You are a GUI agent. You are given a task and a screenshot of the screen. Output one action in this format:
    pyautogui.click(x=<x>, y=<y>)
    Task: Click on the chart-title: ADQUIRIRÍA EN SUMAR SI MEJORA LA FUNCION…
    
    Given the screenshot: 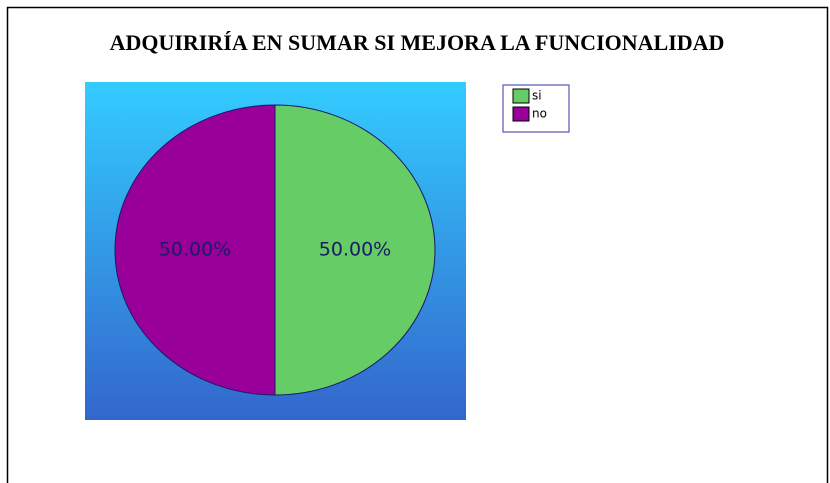 What is the action you would take?
    pyautogui.click(x=417, y=42)
    